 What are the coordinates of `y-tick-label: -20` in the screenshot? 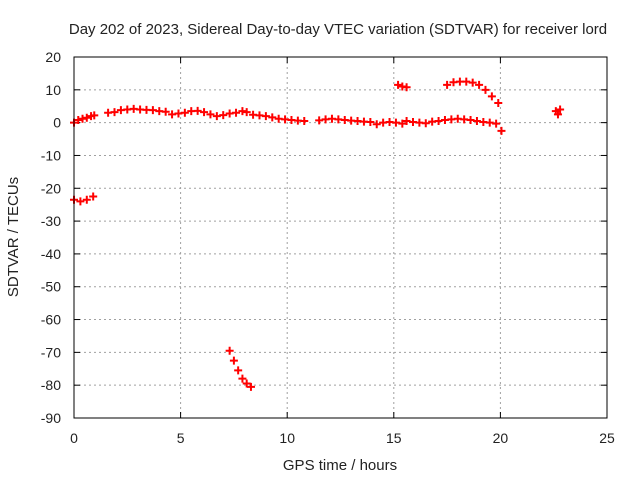 It's located at (51, 188).